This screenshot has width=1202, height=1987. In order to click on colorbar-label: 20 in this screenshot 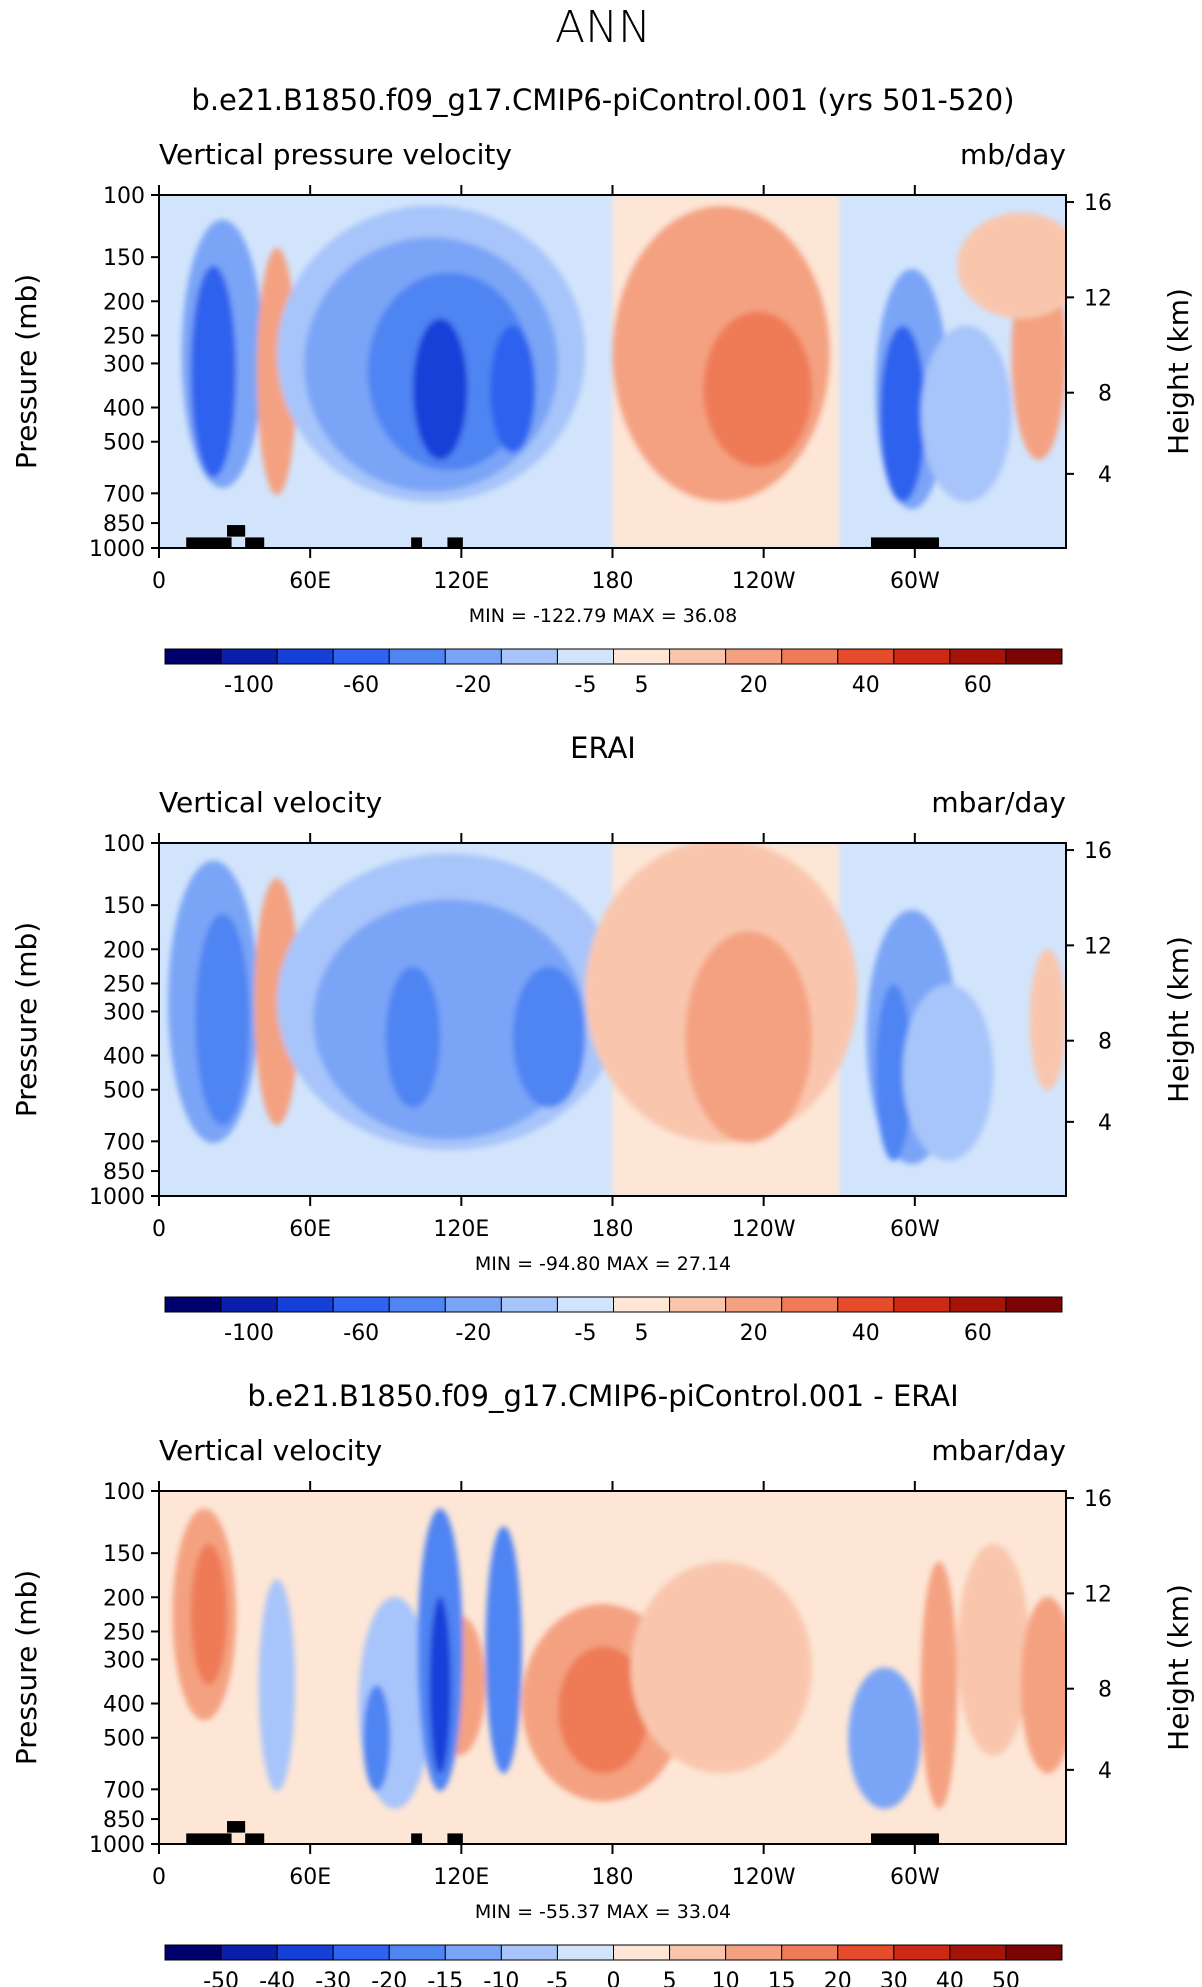, I will do `click(838, 1978)`.